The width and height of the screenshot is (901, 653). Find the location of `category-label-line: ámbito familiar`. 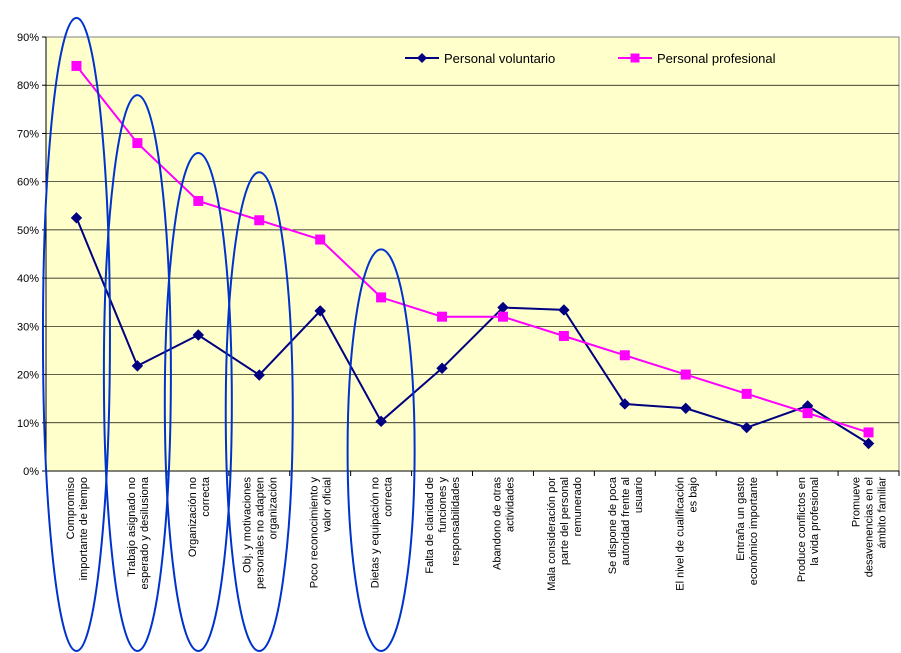

category-label-line: ámbito familiar is located at coordinates (883, 513).